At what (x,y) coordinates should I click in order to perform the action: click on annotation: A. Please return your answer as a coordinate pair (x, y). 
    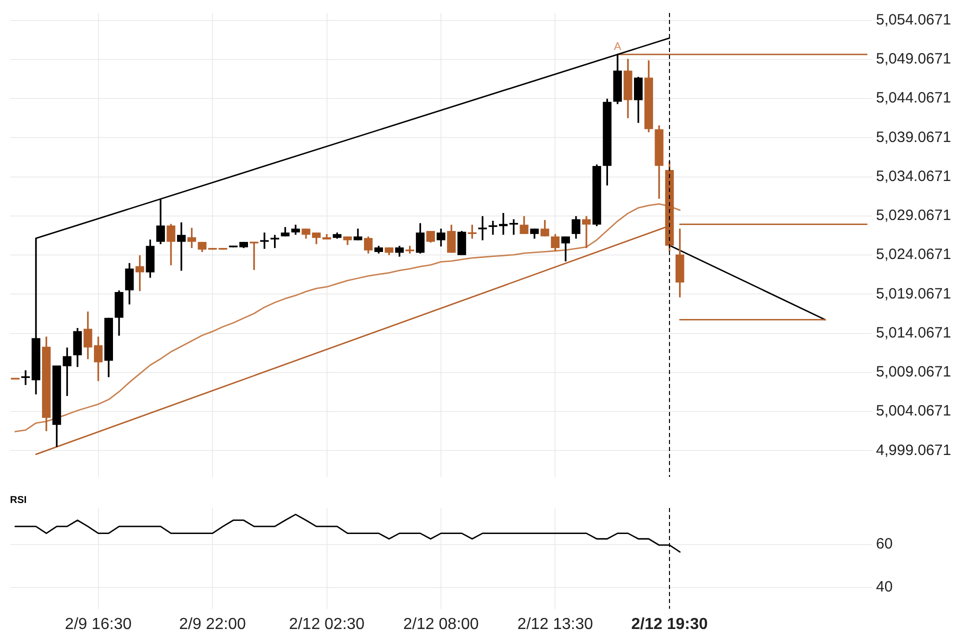
    Looking at the image, I should click on (618, 47).